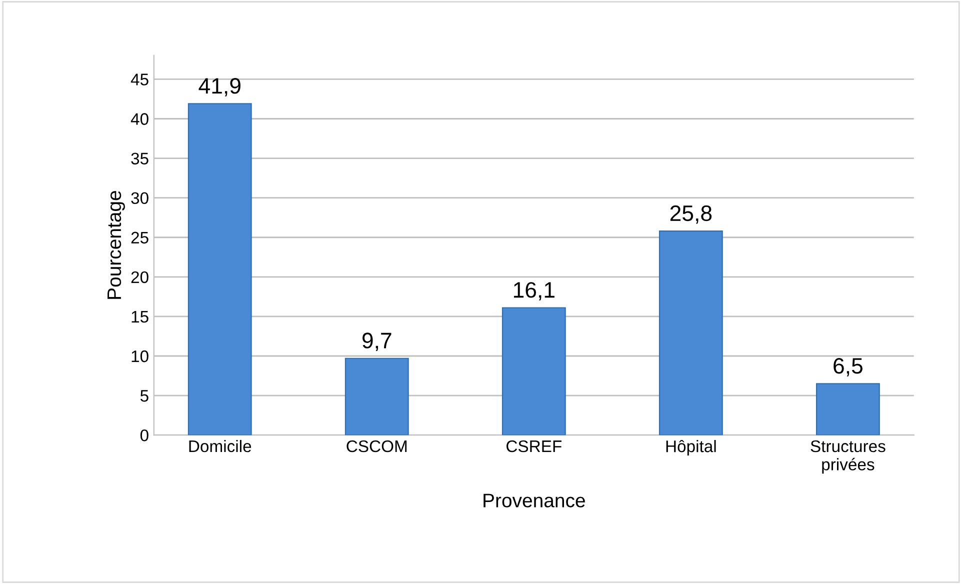  I want to click on x-tick-label: CSREF, so click(534, 446).